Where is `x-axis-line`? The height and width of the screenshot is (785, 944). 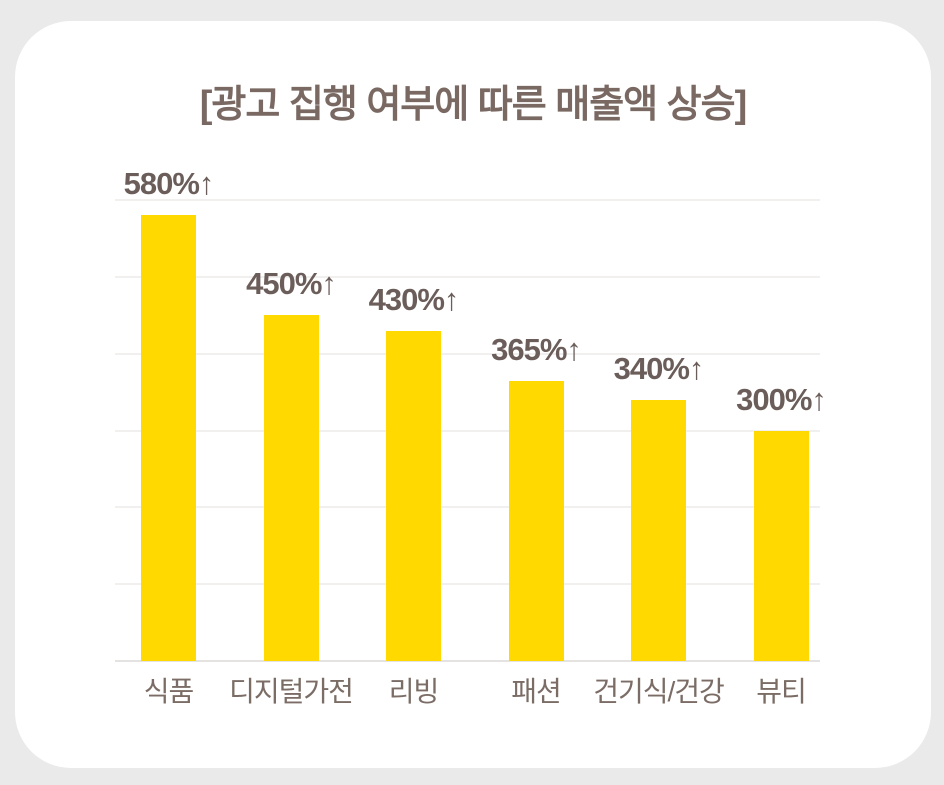
x-axis-line is located at coordinates (467, 661).